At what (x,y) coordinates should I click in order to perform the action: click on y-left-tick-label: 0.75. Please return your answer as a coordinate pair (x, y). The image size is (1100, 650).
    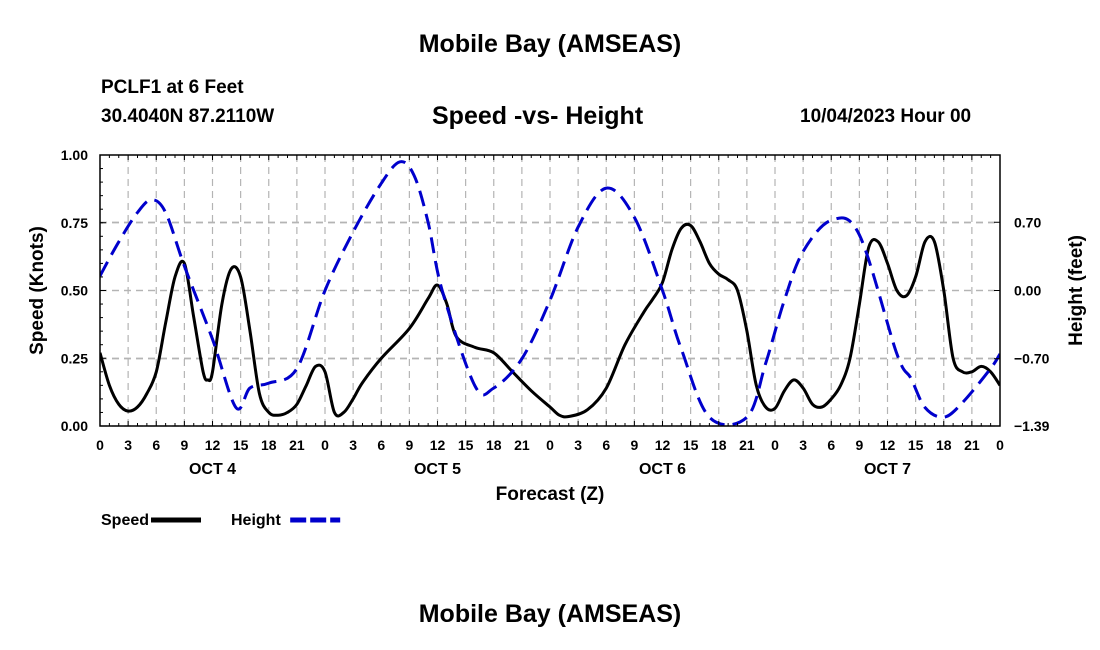
    Looking at the image, I should click on (74, 223).